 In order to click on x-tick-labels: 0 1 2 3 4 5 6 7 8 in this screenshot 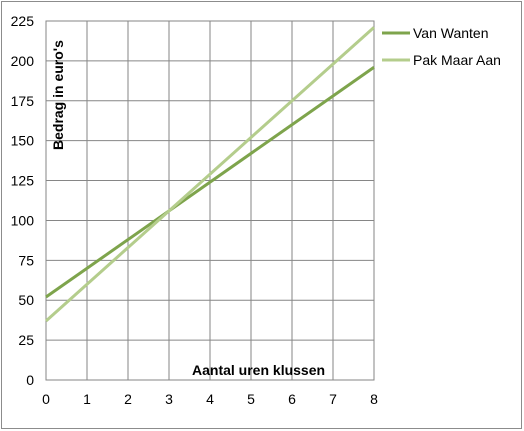, I will do `click(210, 399)`.